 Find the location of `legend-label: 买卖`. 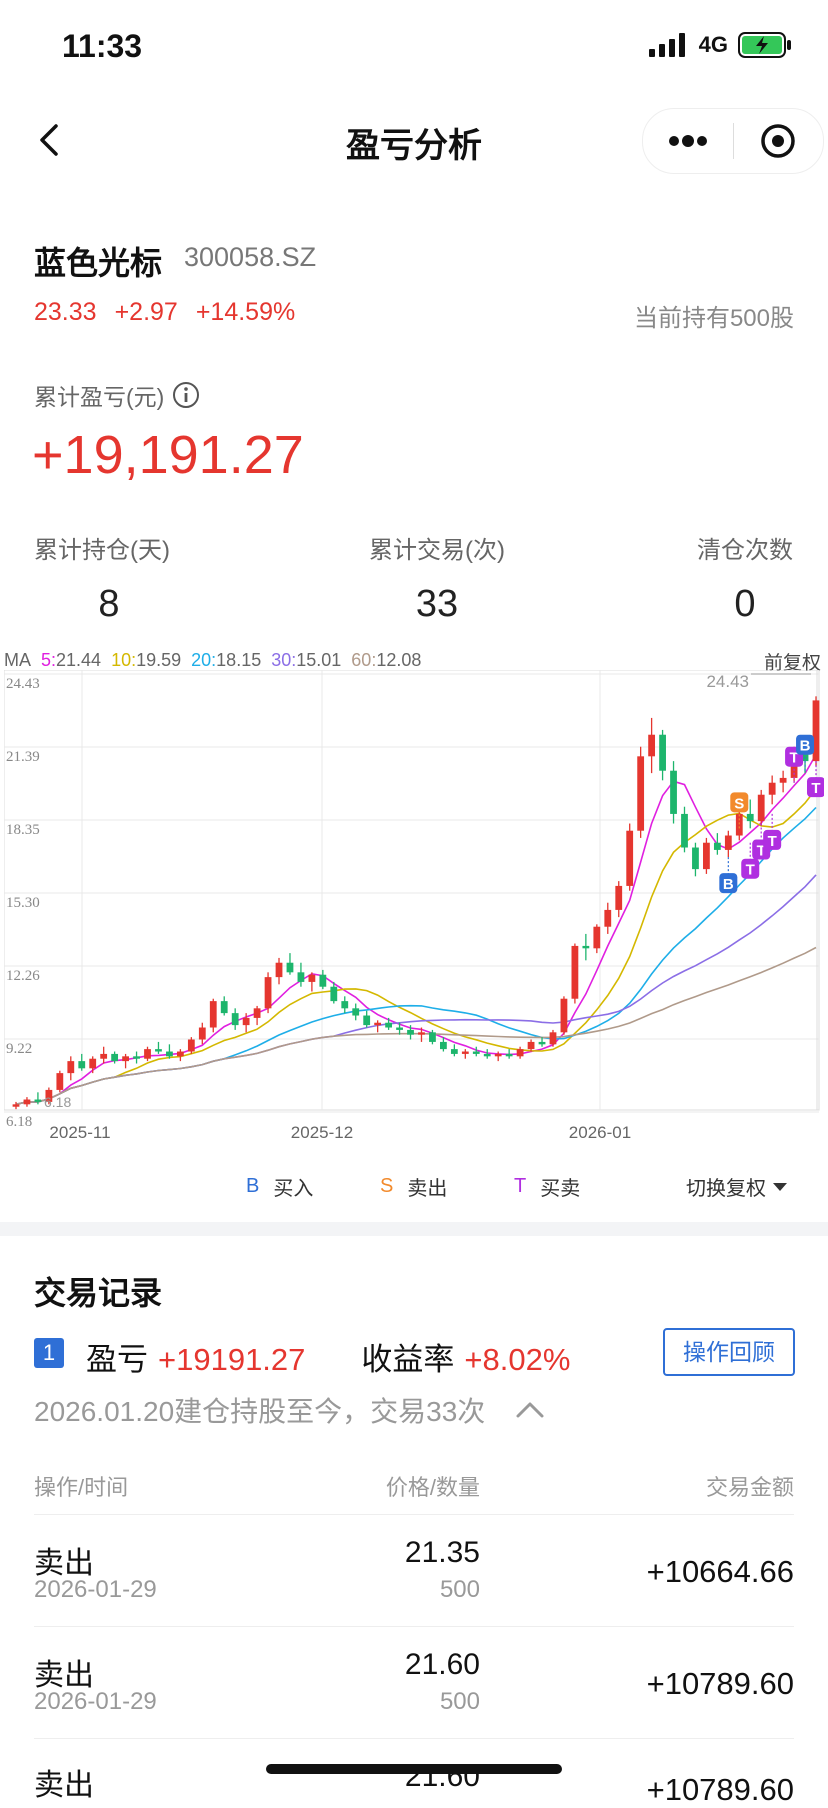

legend-label: 买卖 is located at coordinates (560, 1189).